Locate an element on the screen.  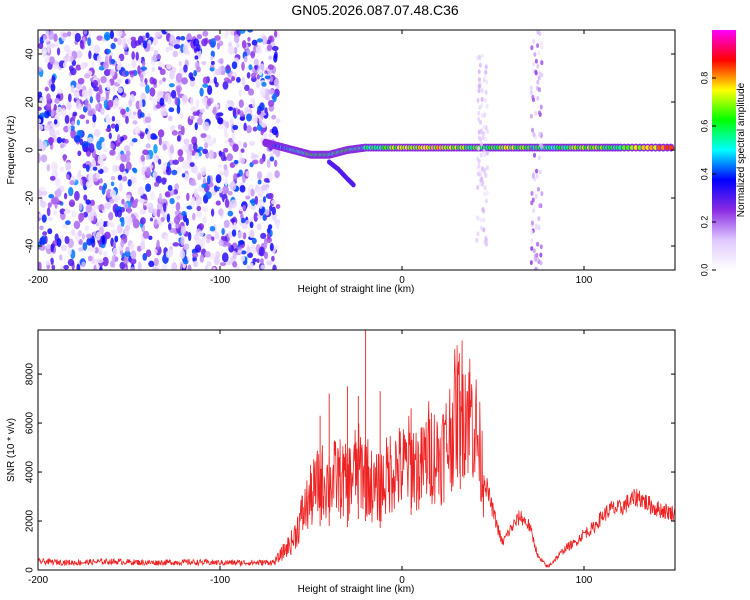
colorbar-tick-label: 0.8 is located at coordinates (704, 78).